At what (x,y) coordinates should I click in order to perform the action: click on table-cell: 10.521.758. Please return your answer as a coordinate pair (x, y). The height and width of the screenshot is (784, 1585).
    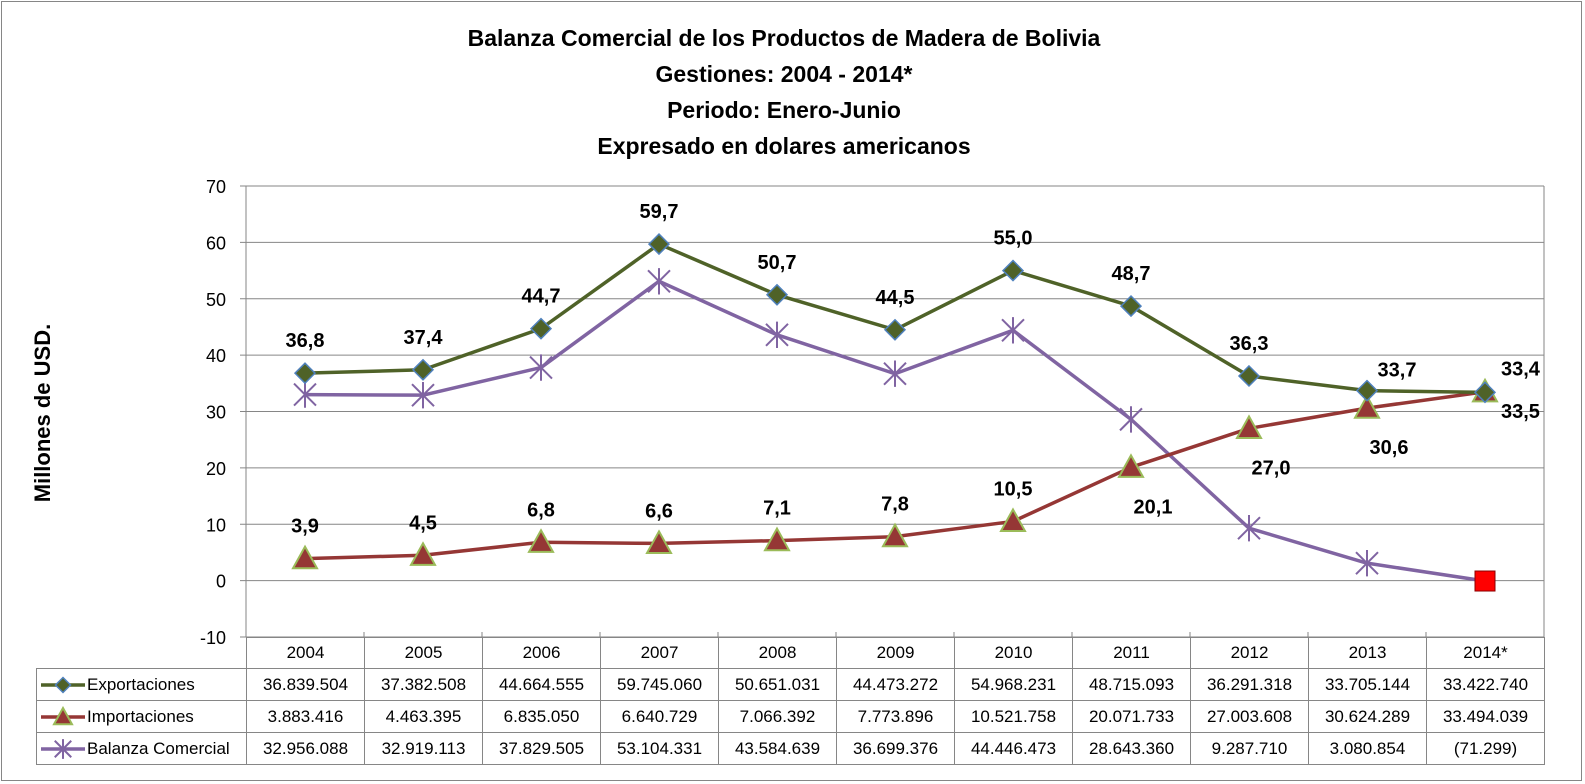
    Looking at the image, I should click on (1013, 716).